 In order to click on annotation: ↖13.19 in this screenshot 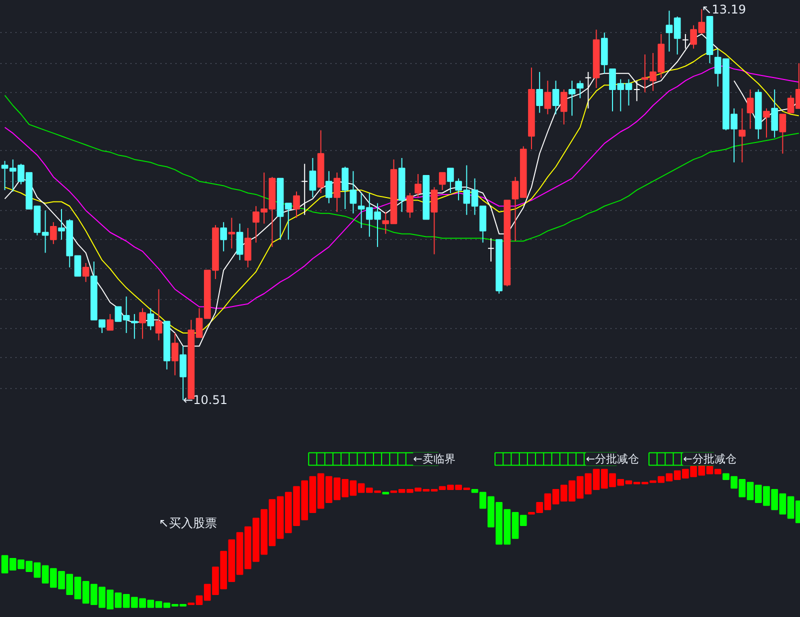, I will do `click(724, 9)`.